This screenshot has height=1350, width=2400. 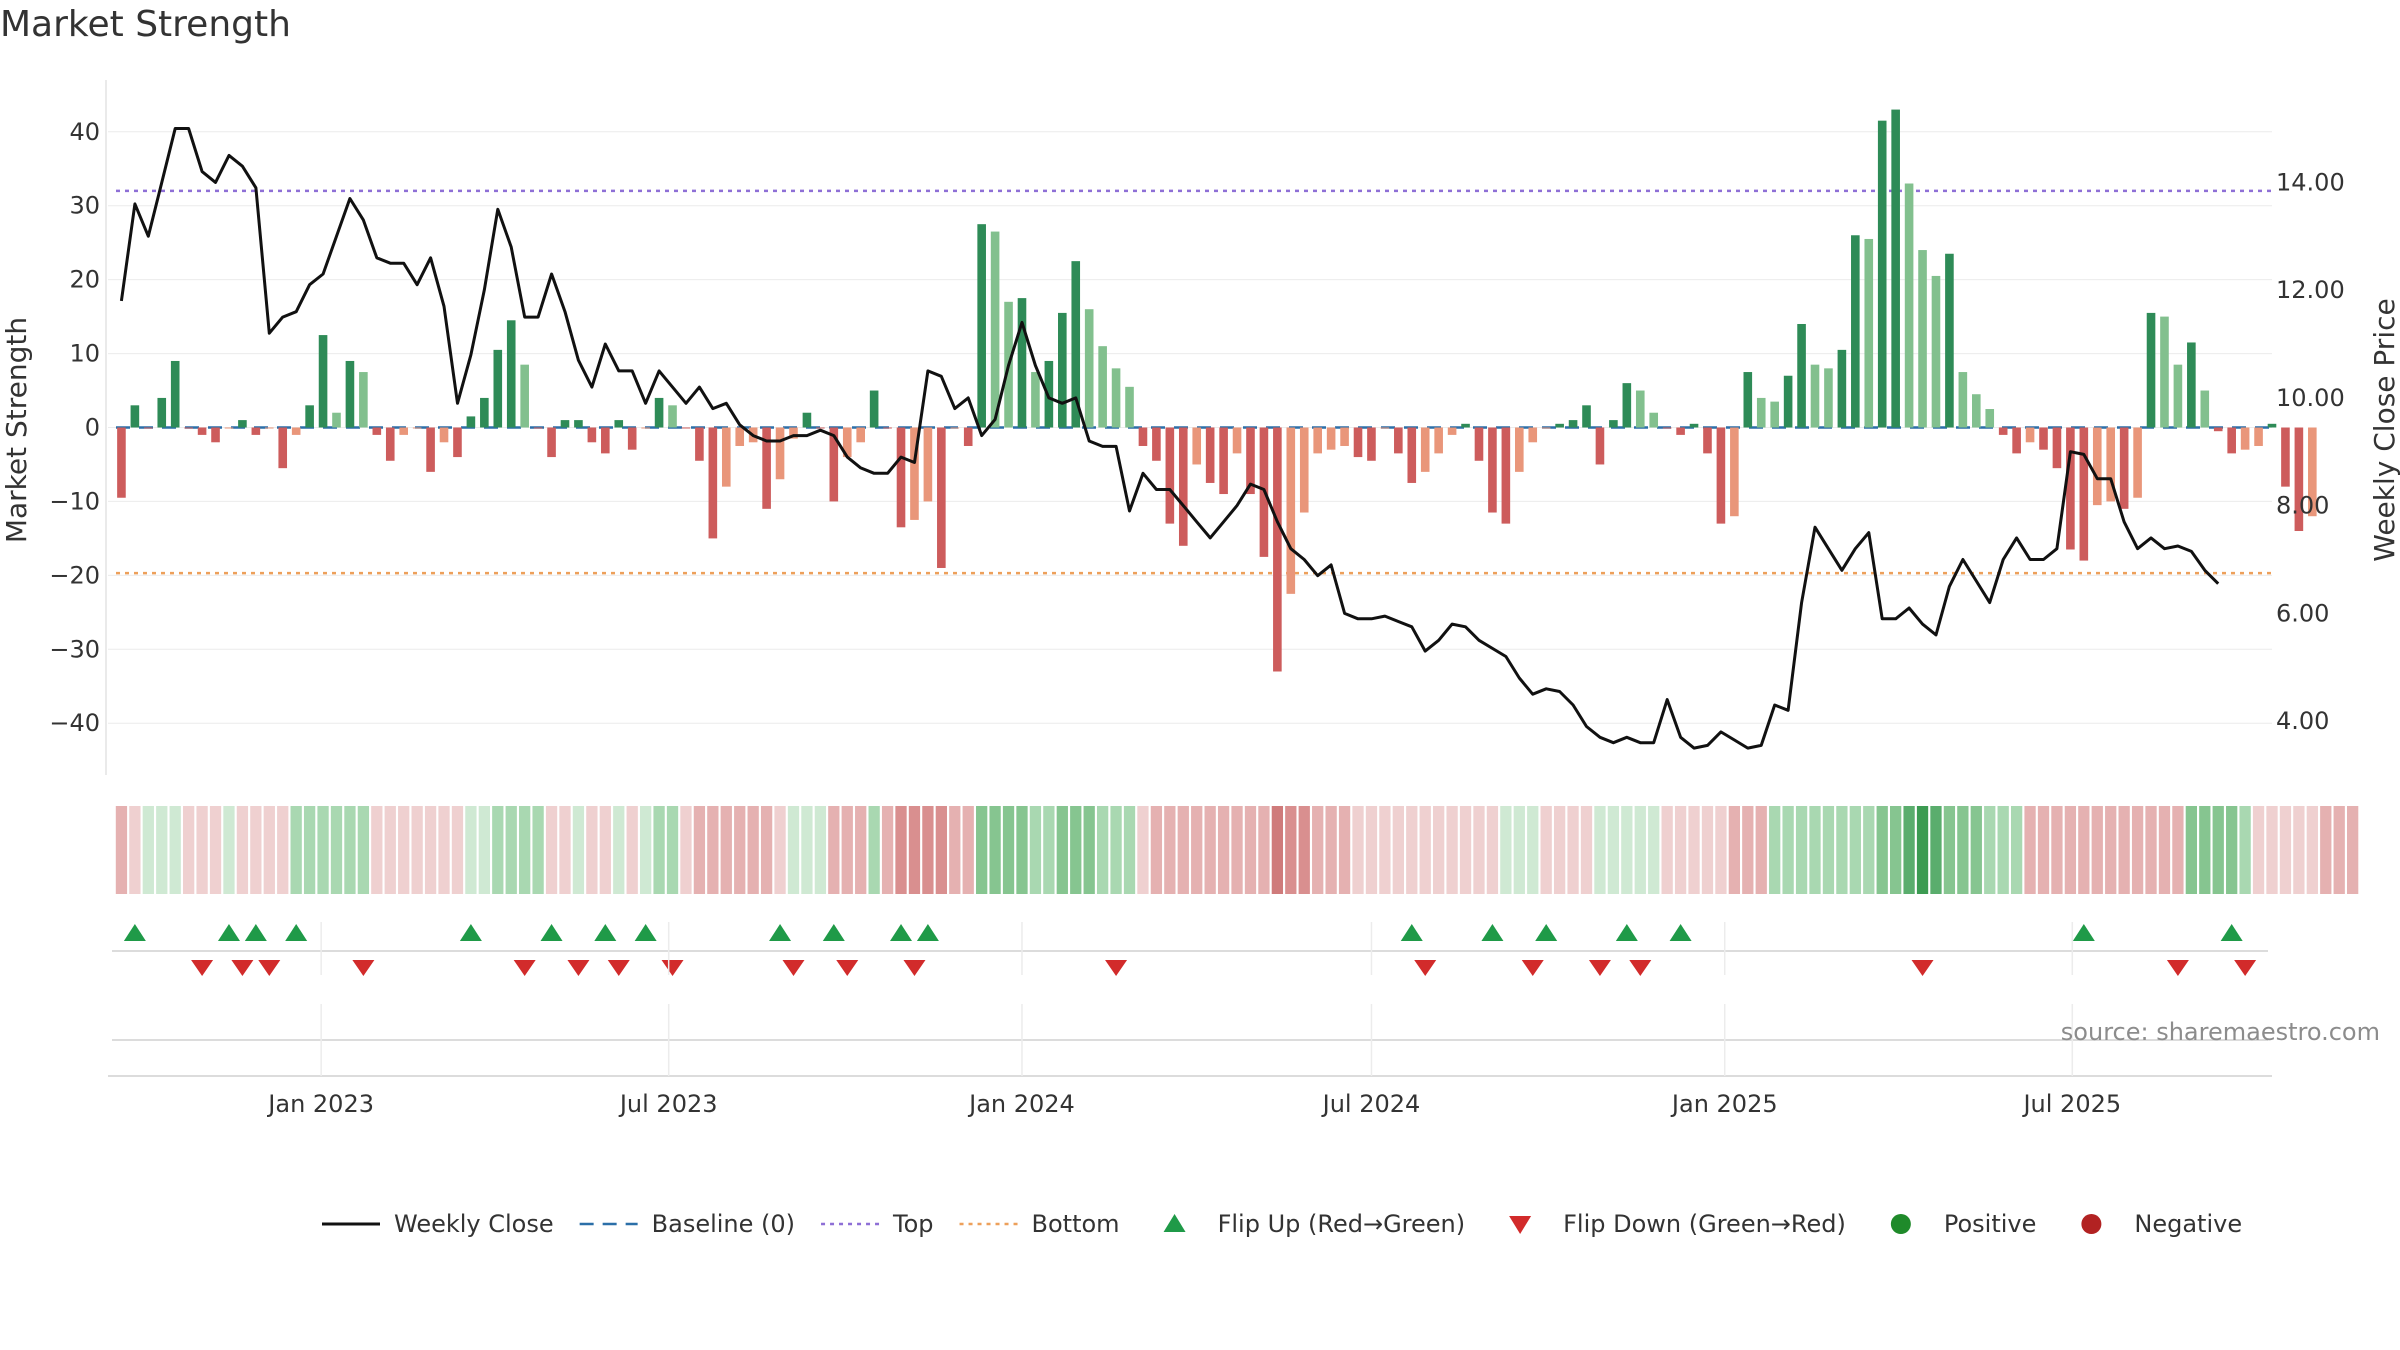 What do you see at coordinates (2310, 182) in the screenshot?
I see `y2-tick-label: 14.00` at bounding box center [2310, 182].